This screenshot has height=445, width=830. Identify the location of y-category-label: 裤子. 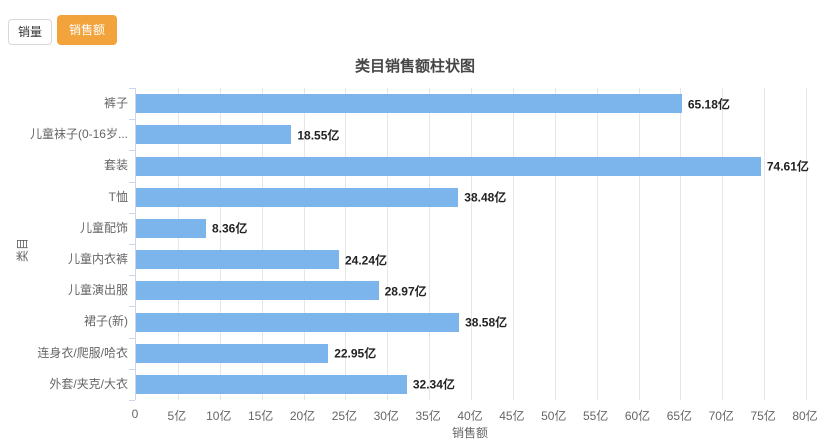
(115, 103).